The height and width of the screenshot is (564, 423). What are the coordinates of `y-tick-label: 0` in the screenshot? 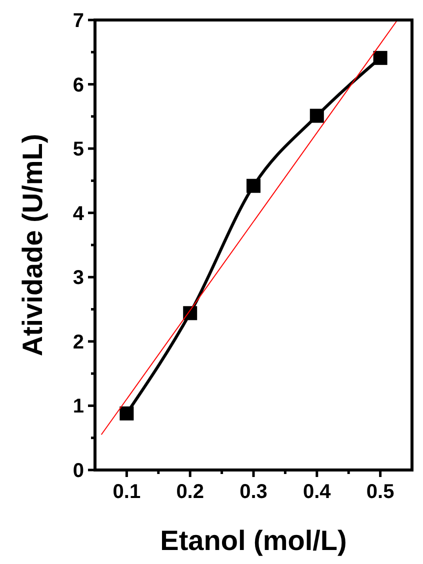 It's located at (78, 471).